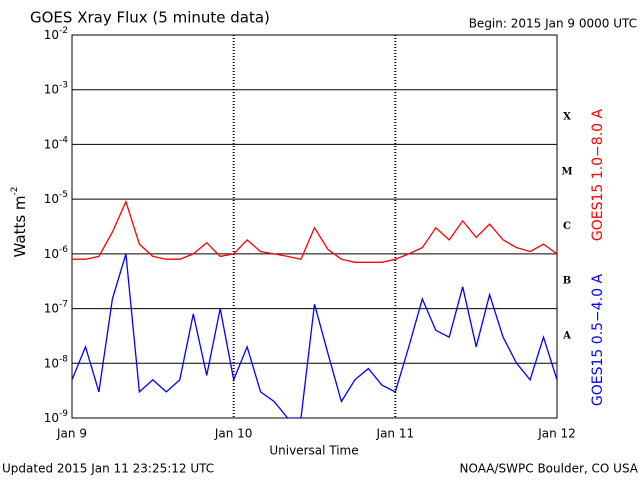 Image resolution: width=640 pixels, height=484 pixels. What do you see at coordinates (20, 226) in the screenshot?
I see `y-axis-label-text: Watts m` at bounding box center [20, 226].